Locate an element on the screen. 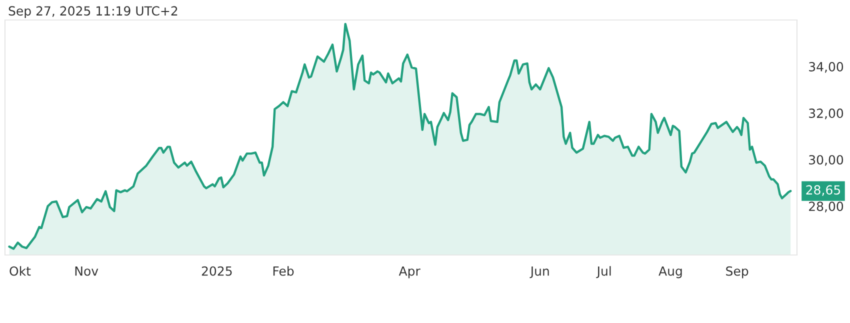 This screenshot has height=323, width=850. x-tick-label: Nov is located at coordinates (86, 271).